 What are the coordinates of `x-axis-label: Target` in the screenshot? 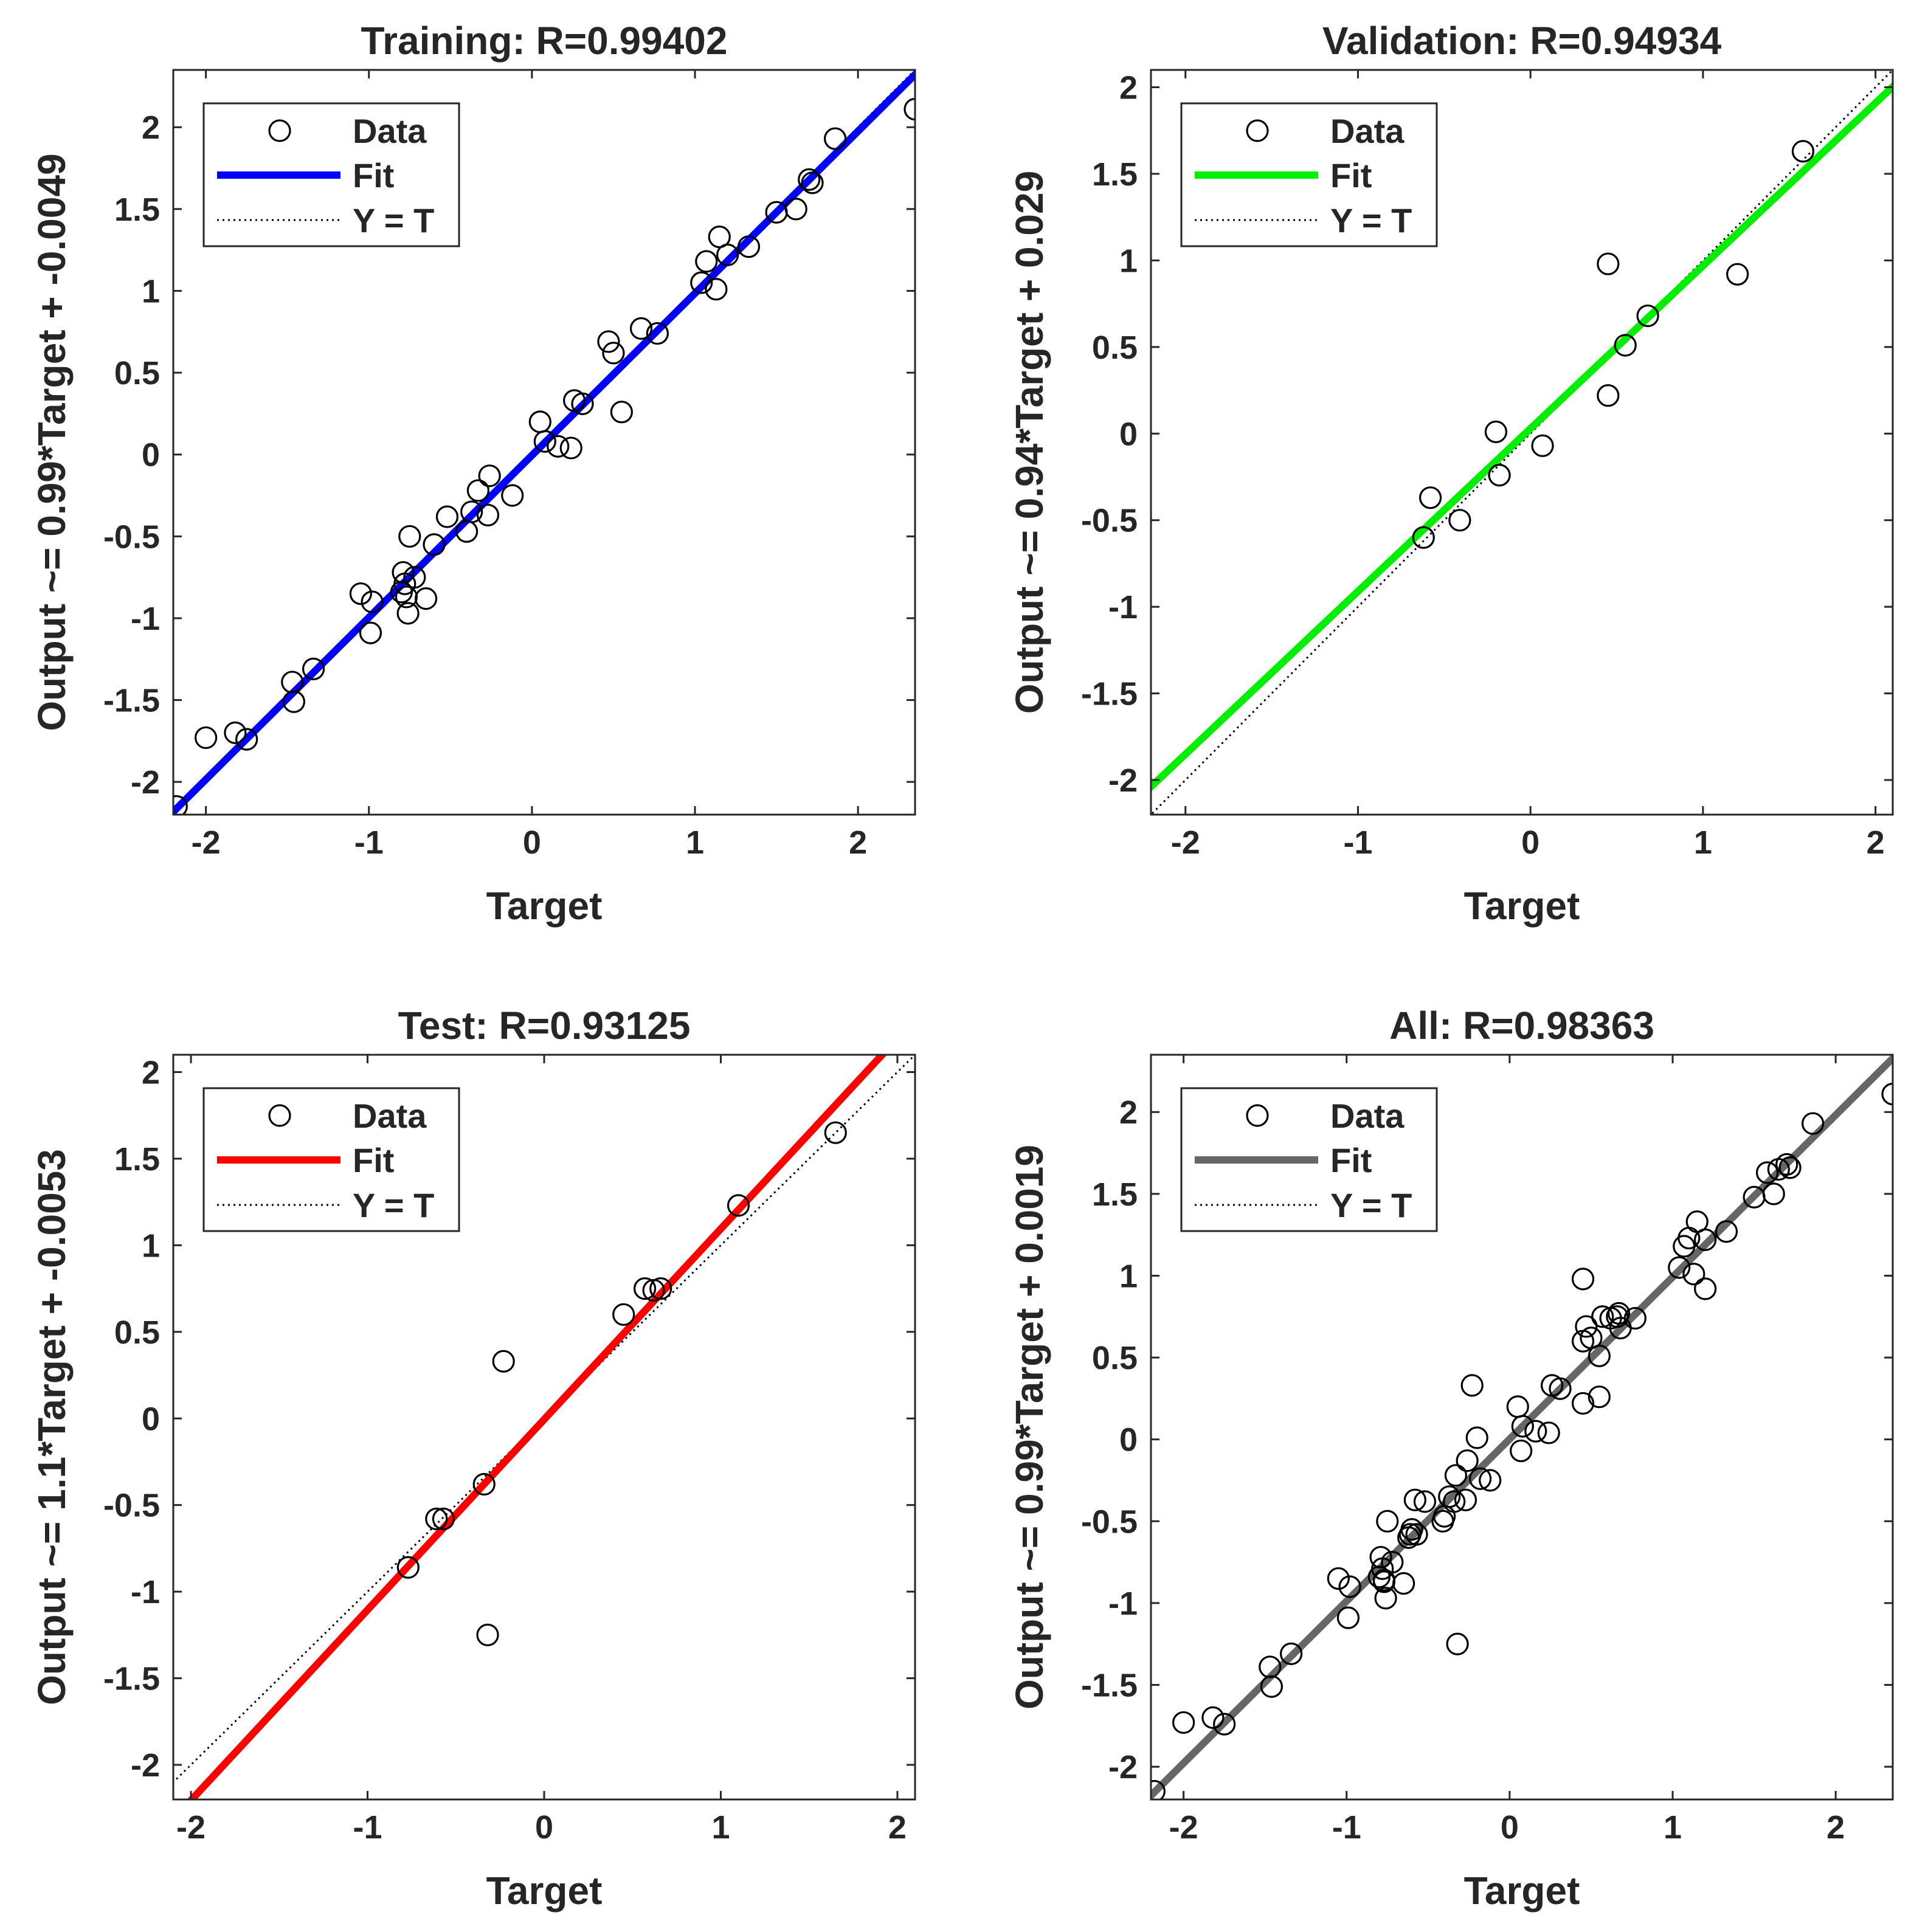 It's located at (544, 906).